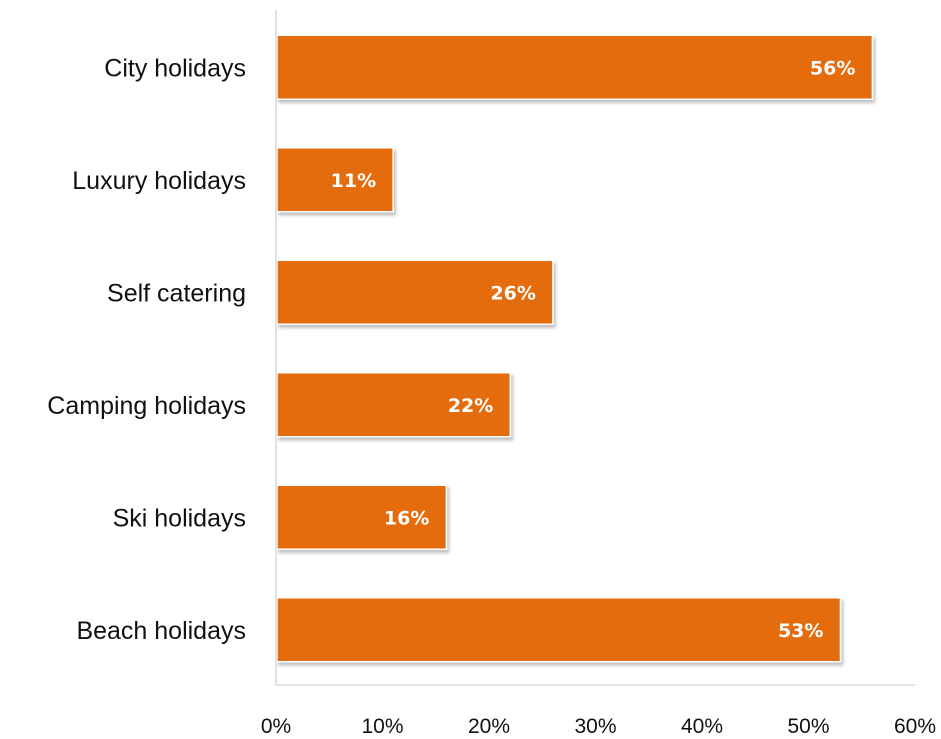 The height and width of the screenshot is (739, 941). I want to click on data-label: 22%, so click(470, 406).